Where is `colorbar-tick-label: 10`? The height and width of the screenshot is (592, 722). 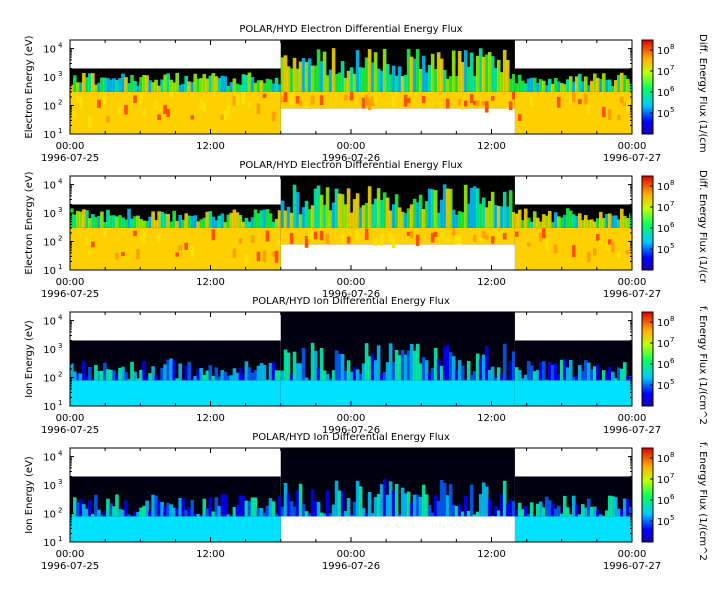
colorbar-tick-label: 10 is located at coordinates (663, 93).